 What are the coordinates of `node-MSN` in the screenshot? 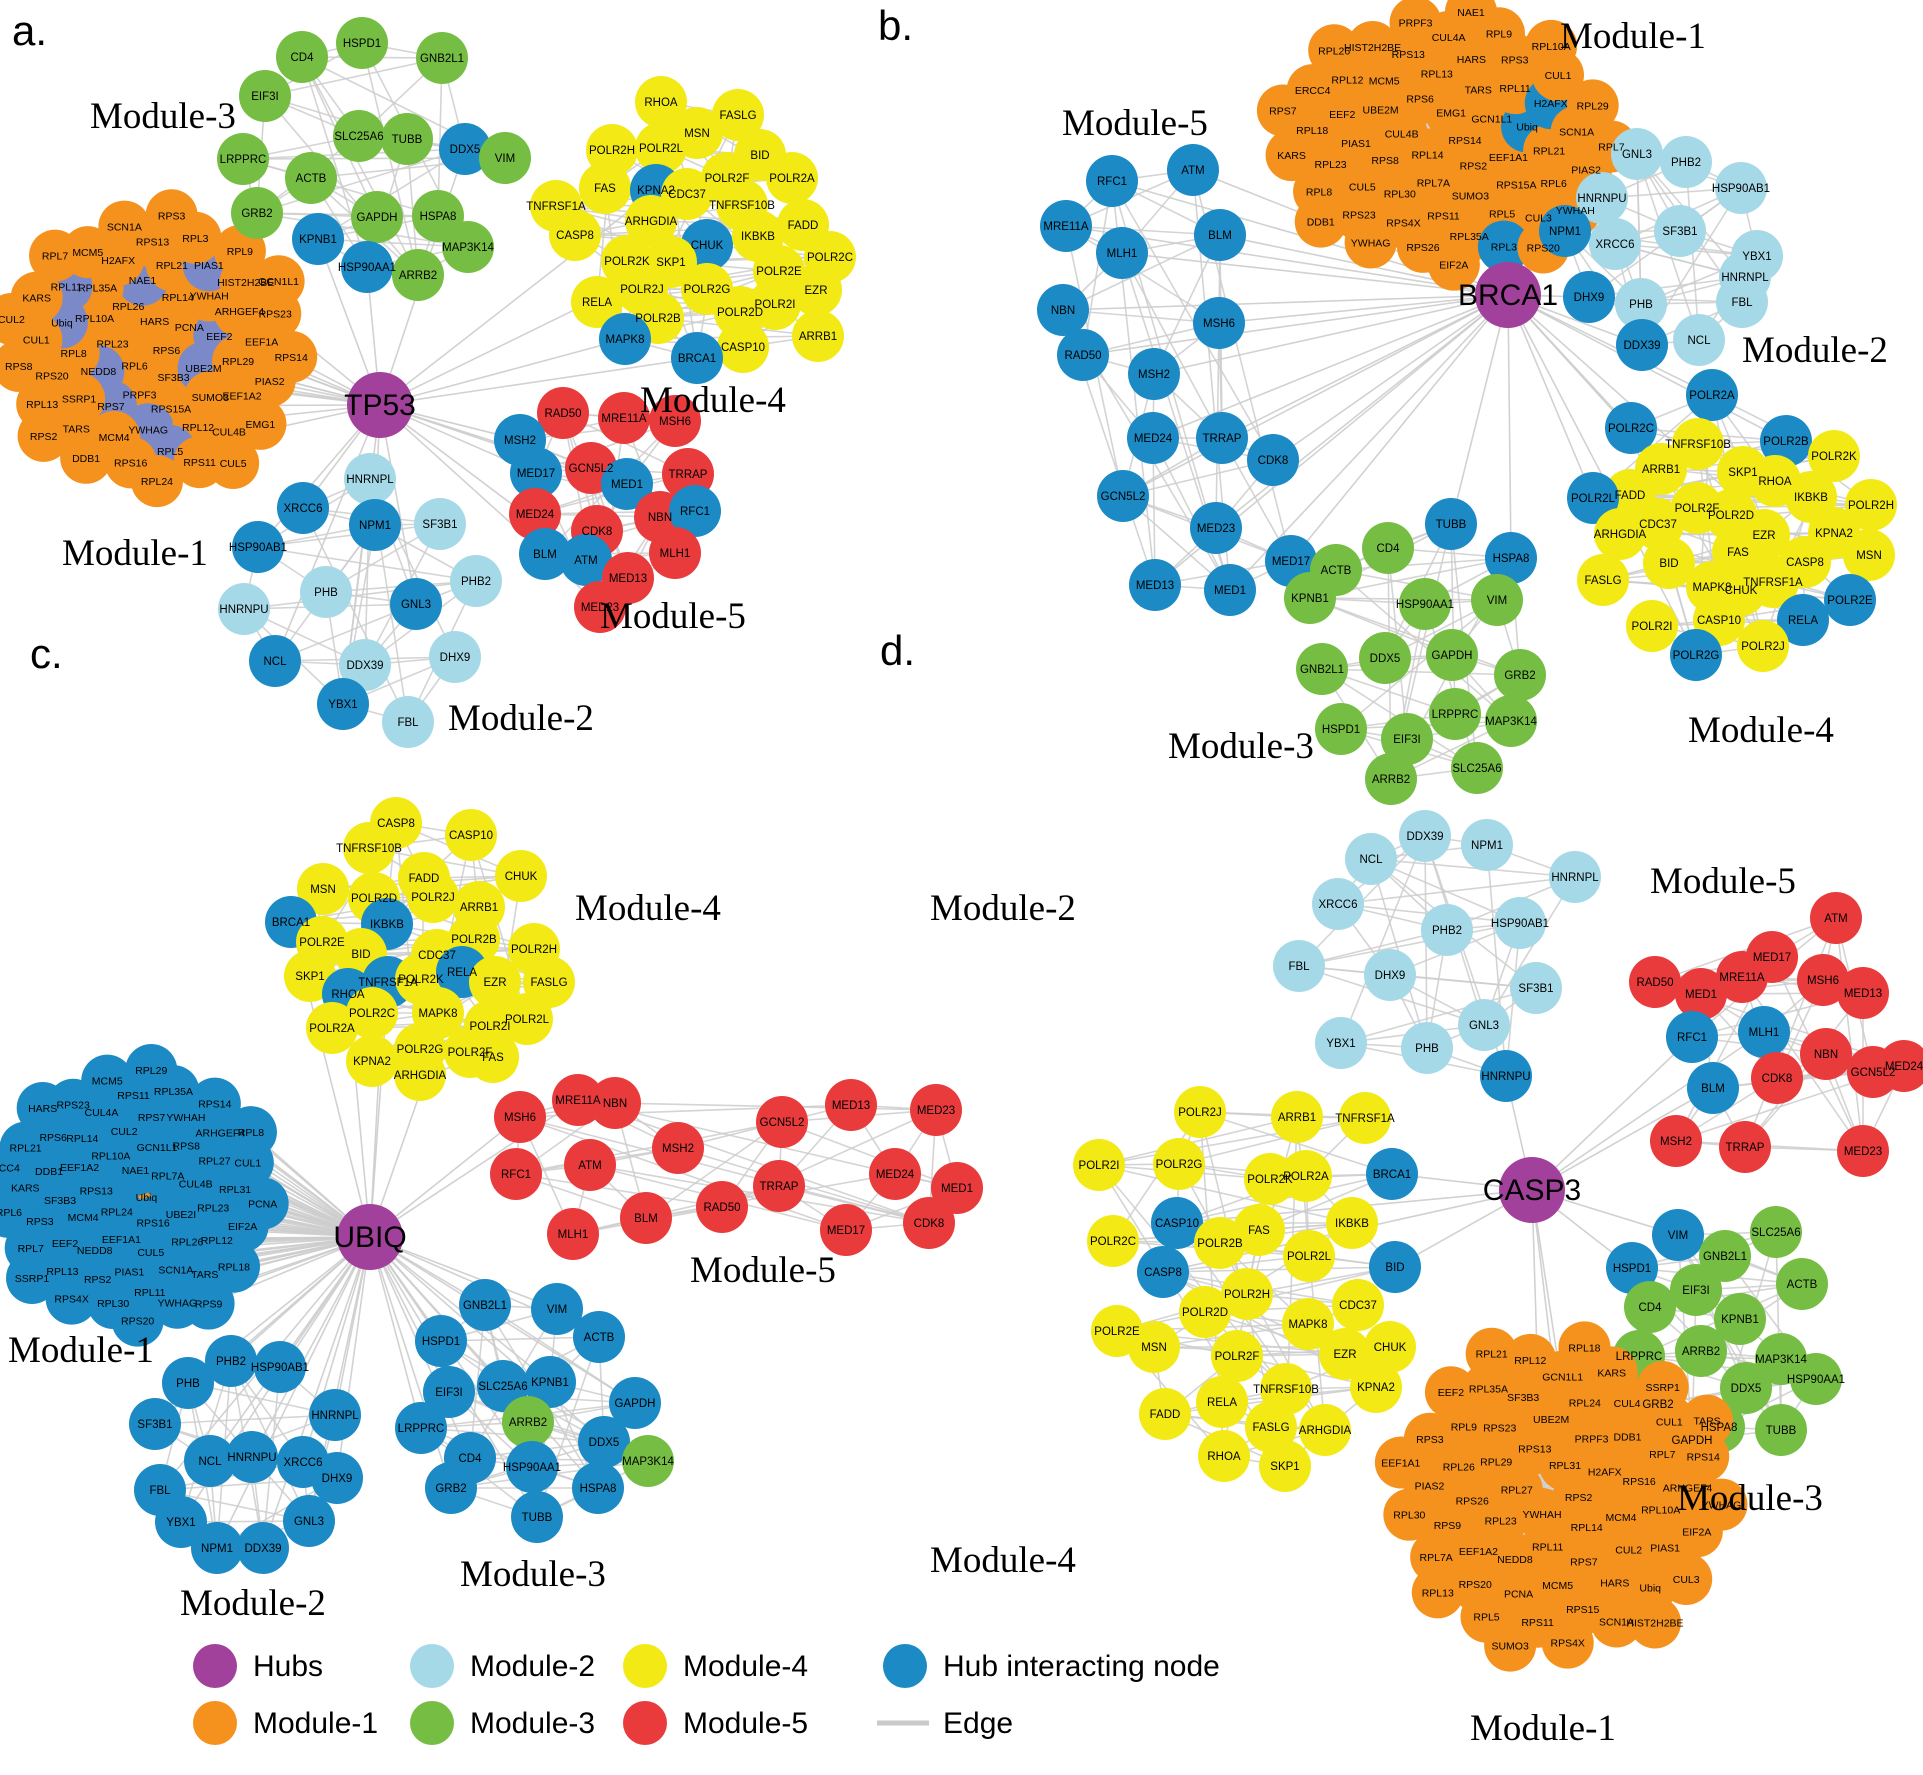 It's located at (1869, 555).